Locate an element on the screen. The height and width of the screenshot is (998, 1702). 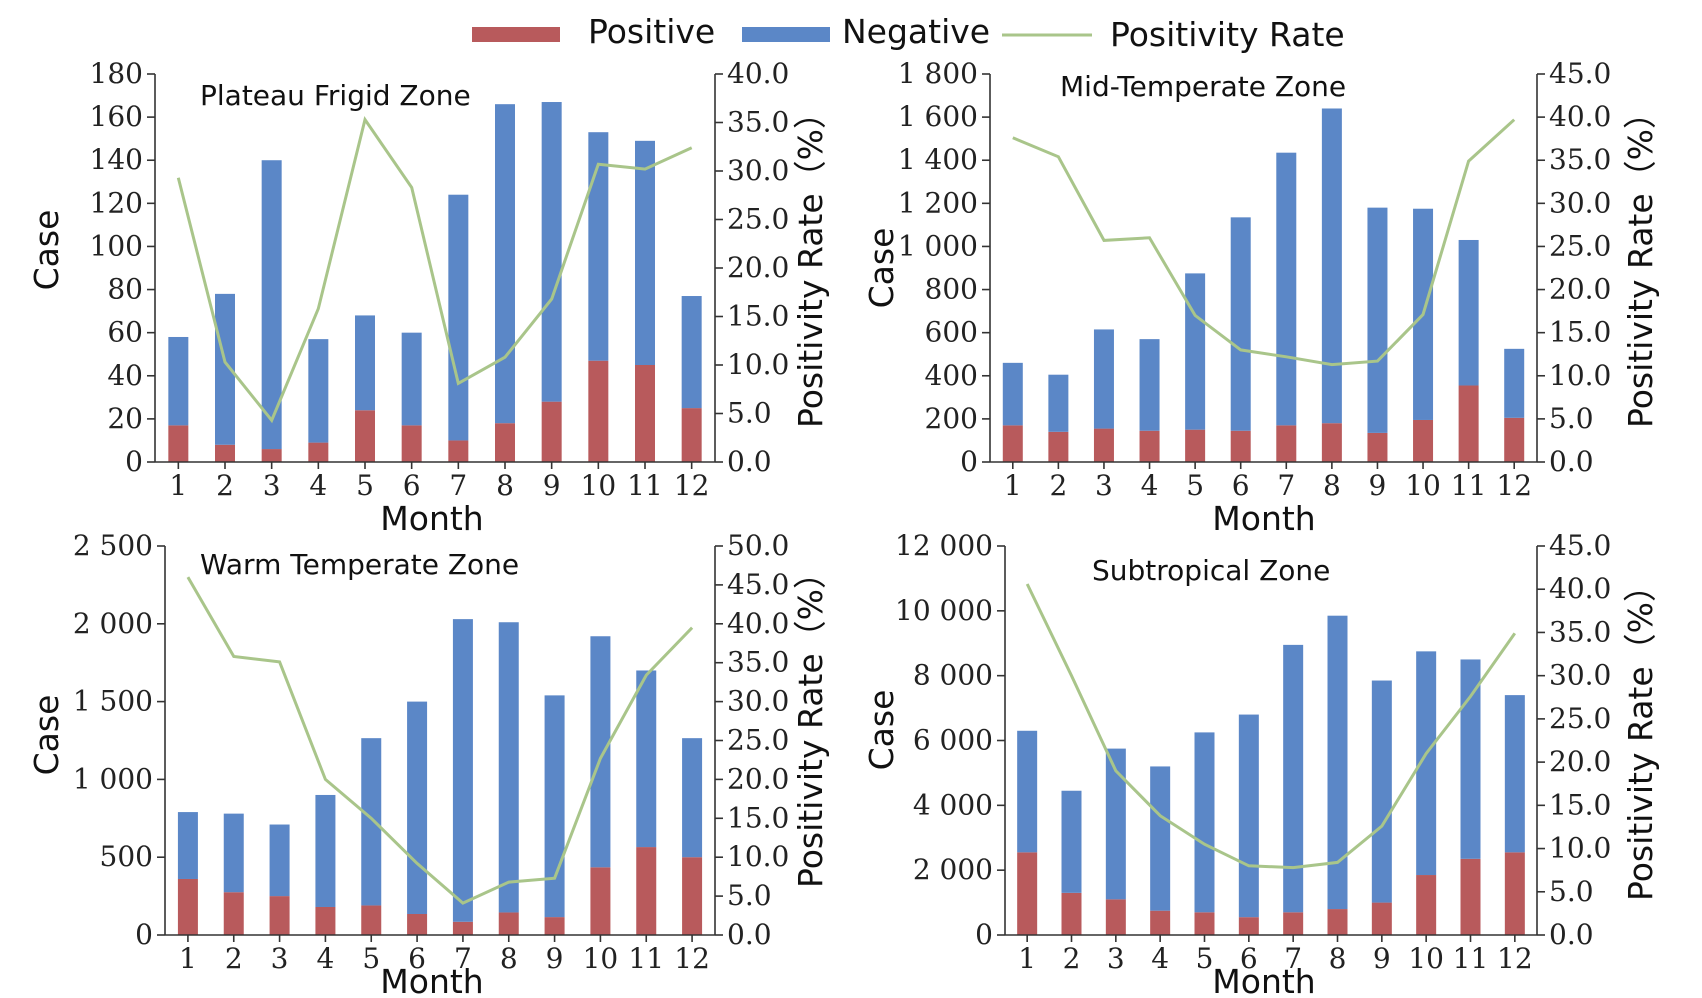
x-tick-label: 5 is located at coordinates (371, 958).